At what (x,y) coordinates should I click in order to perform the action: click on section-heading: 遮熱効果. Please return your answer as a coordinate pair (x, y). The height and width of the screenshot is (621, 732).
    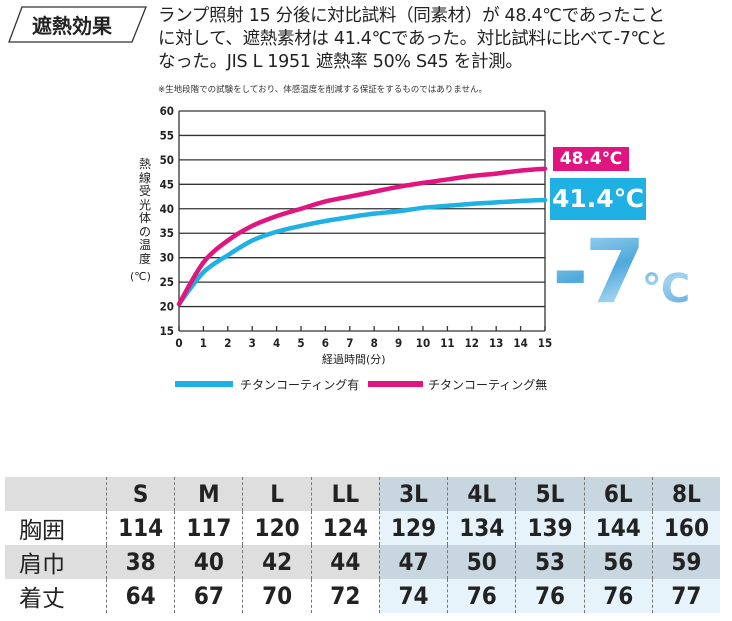
    Looking at the image, I should click on (77, 24).